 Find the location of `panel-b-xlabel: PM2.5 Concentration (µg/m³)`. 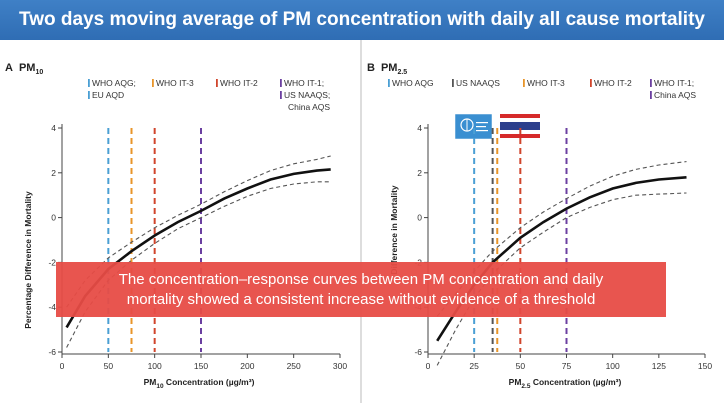

panel-b-xlabel: PM2.5 Concentration (µg/m³) is located at coordinates (565, 383).